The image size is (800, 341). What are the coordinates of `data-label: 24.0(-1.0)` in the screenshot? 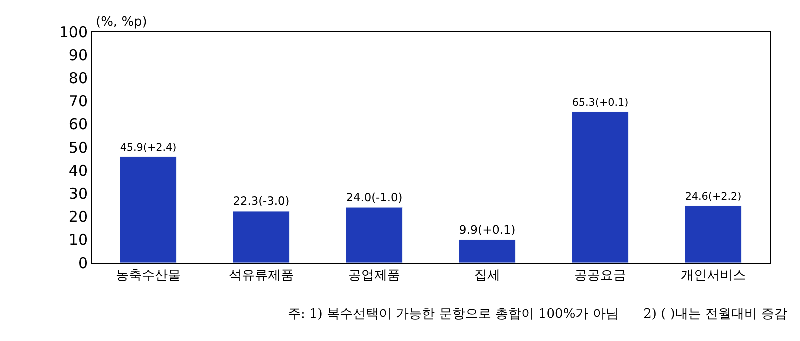 It's located at (374, 197).